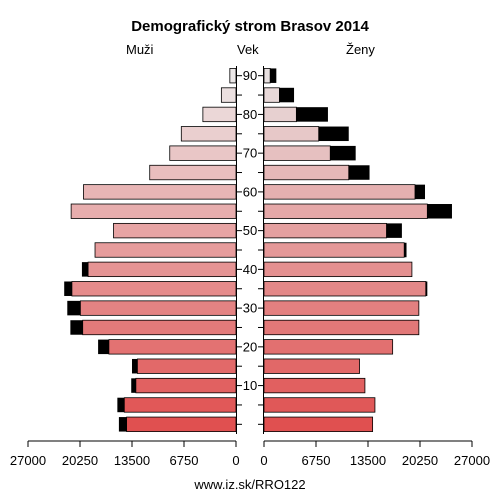  What do you see at coordinates (263, 460) in the screenshot?
I see `x-tick-label-5: 0` at bounding box center [263, 460].